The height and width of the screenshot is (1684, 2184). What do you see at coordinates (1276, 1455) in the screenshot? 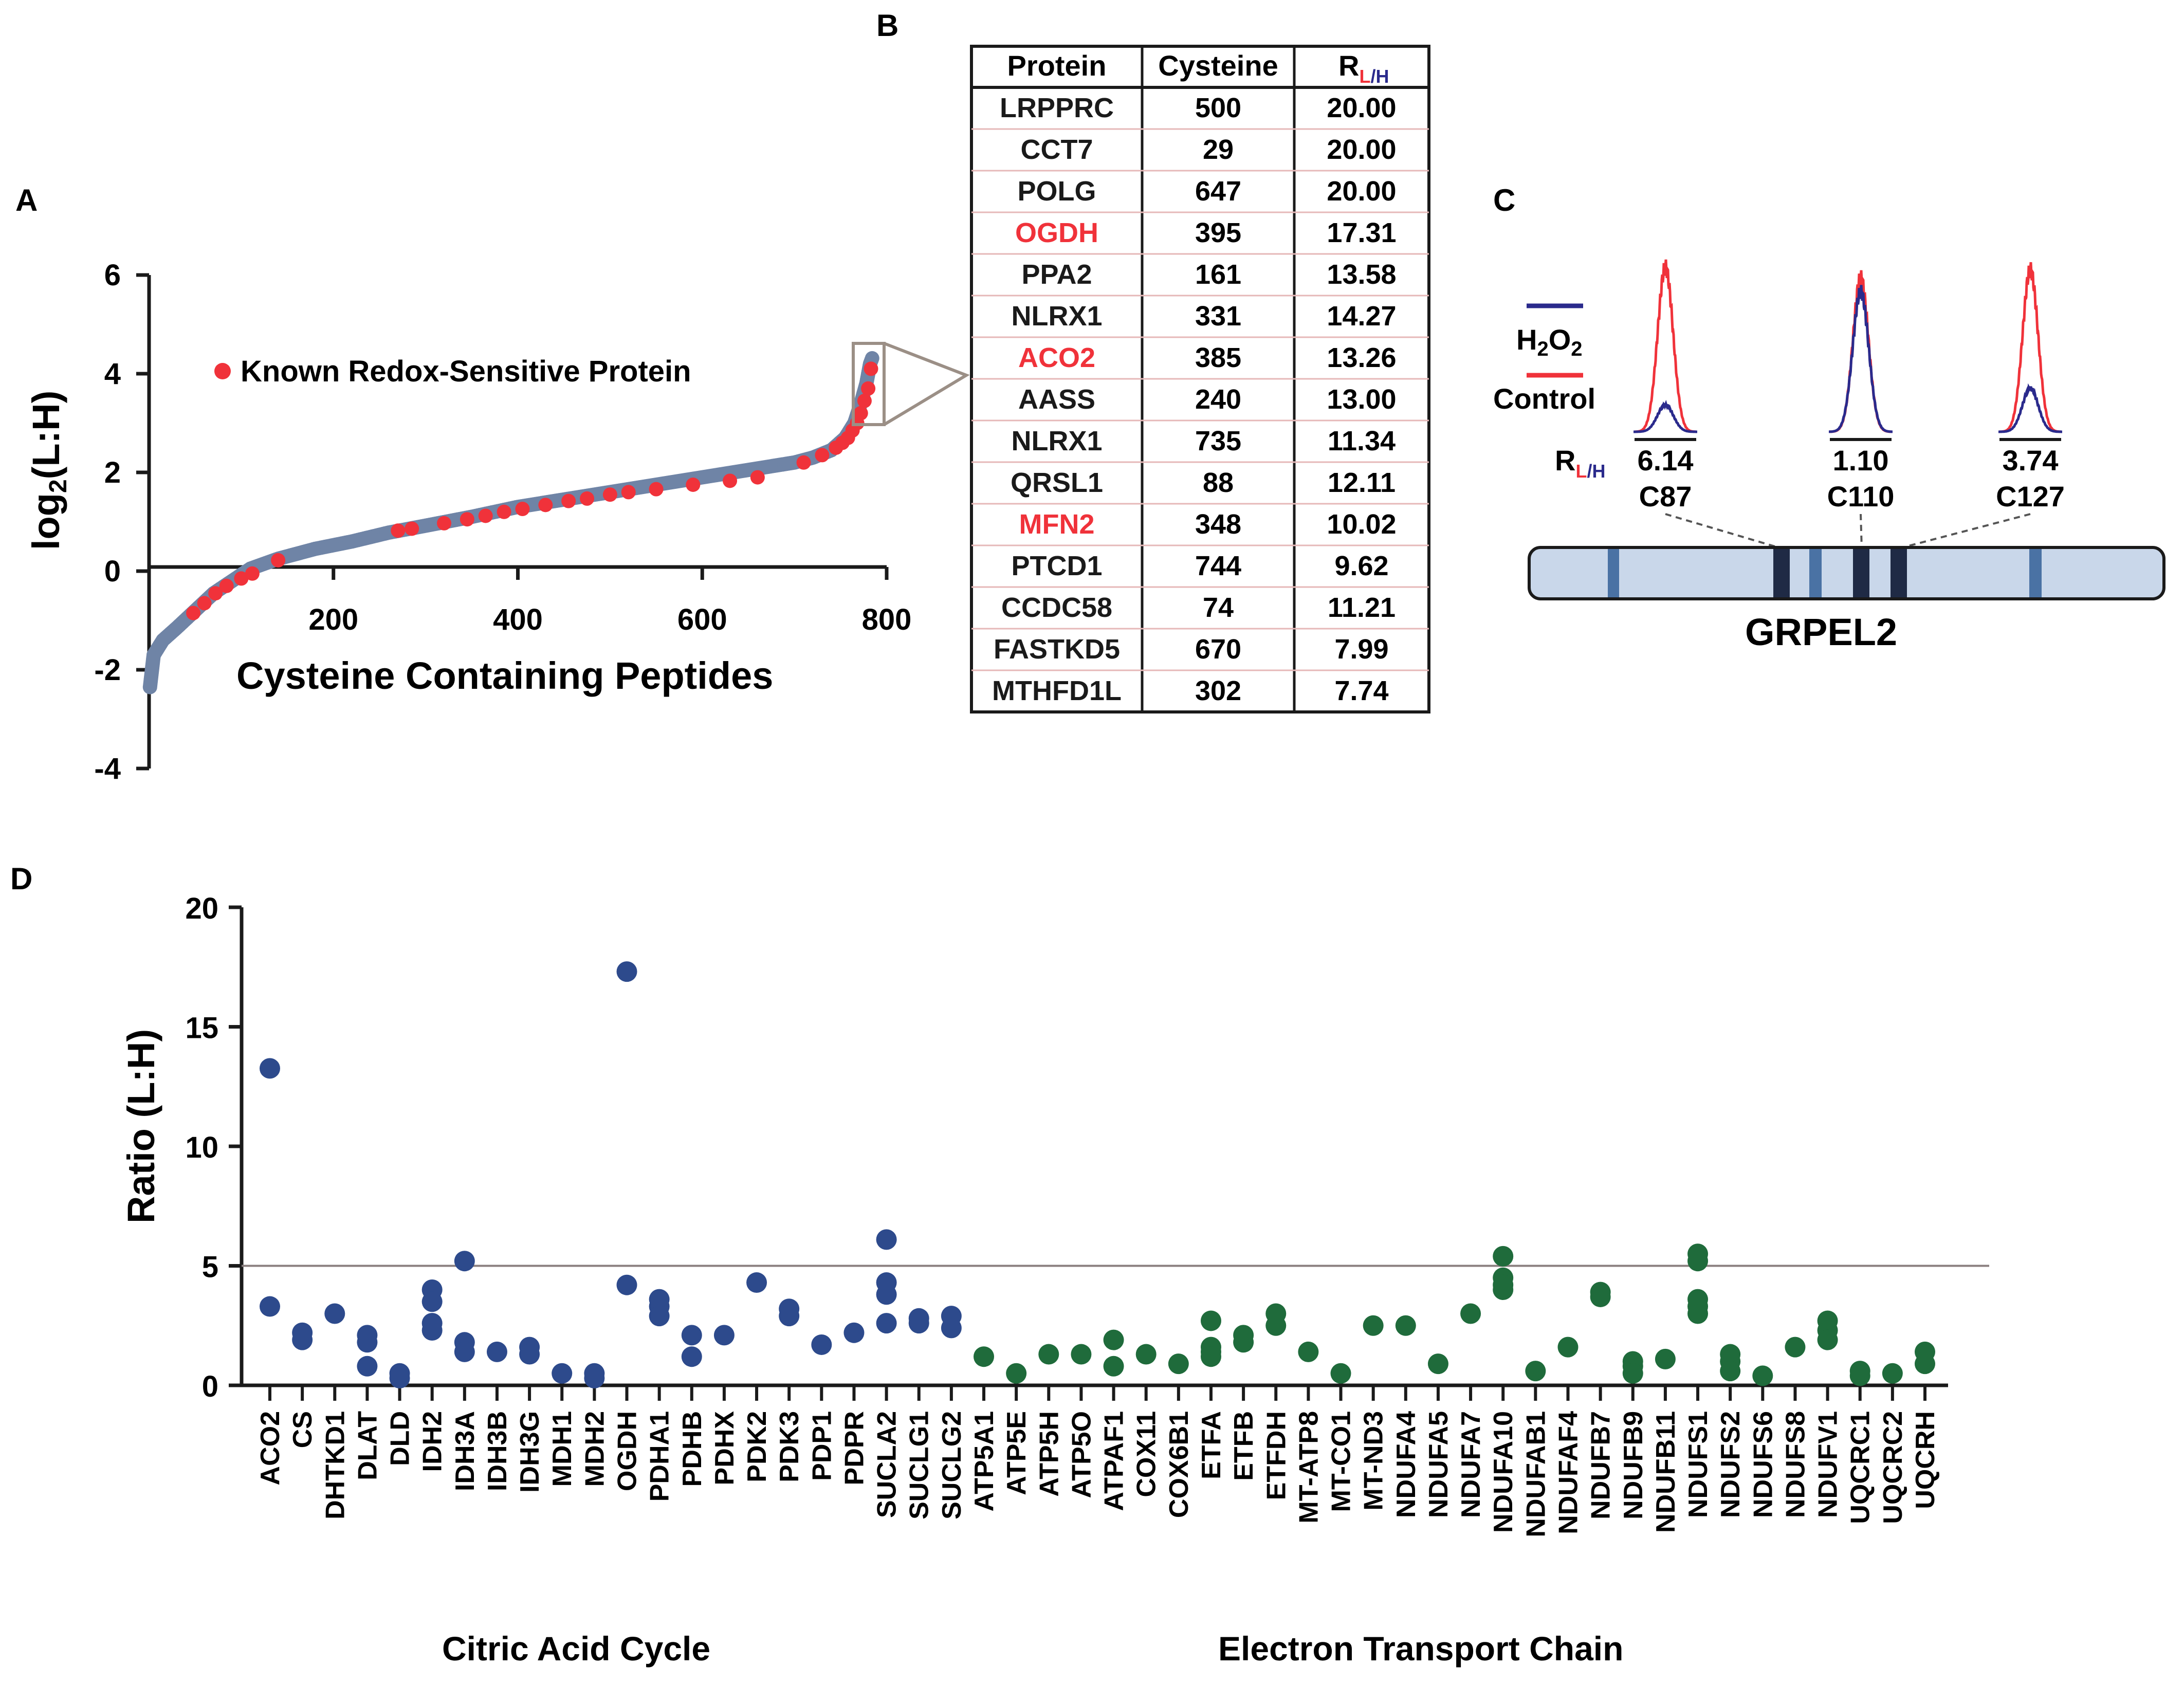
I see `d-category-label: ETFDH` at bounding box center [1276, 1455].